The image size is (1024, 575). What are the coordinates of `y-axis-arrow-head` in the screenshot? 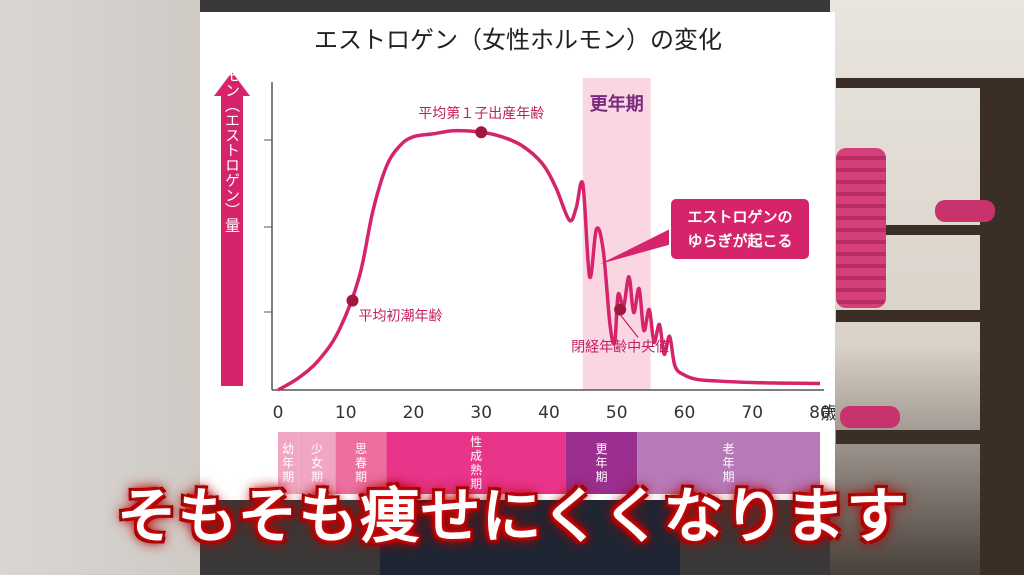 It's located at (232, 84).